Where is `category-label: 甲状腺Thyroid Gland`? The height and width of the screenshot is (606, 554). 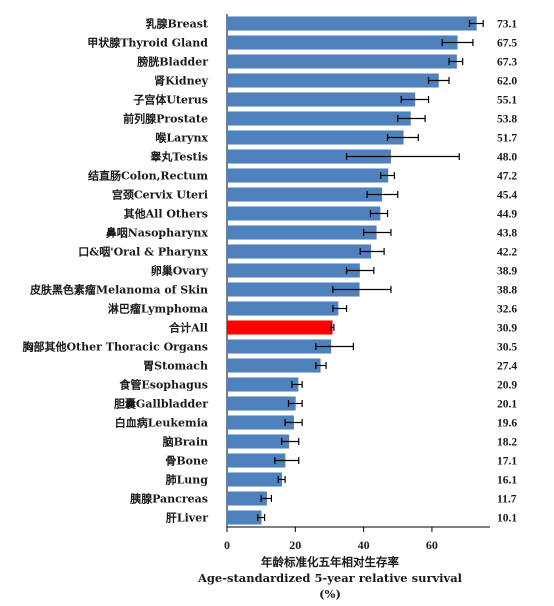 category-label: 甲状腺Thyroid Gland is located at coordinates (147, 43).